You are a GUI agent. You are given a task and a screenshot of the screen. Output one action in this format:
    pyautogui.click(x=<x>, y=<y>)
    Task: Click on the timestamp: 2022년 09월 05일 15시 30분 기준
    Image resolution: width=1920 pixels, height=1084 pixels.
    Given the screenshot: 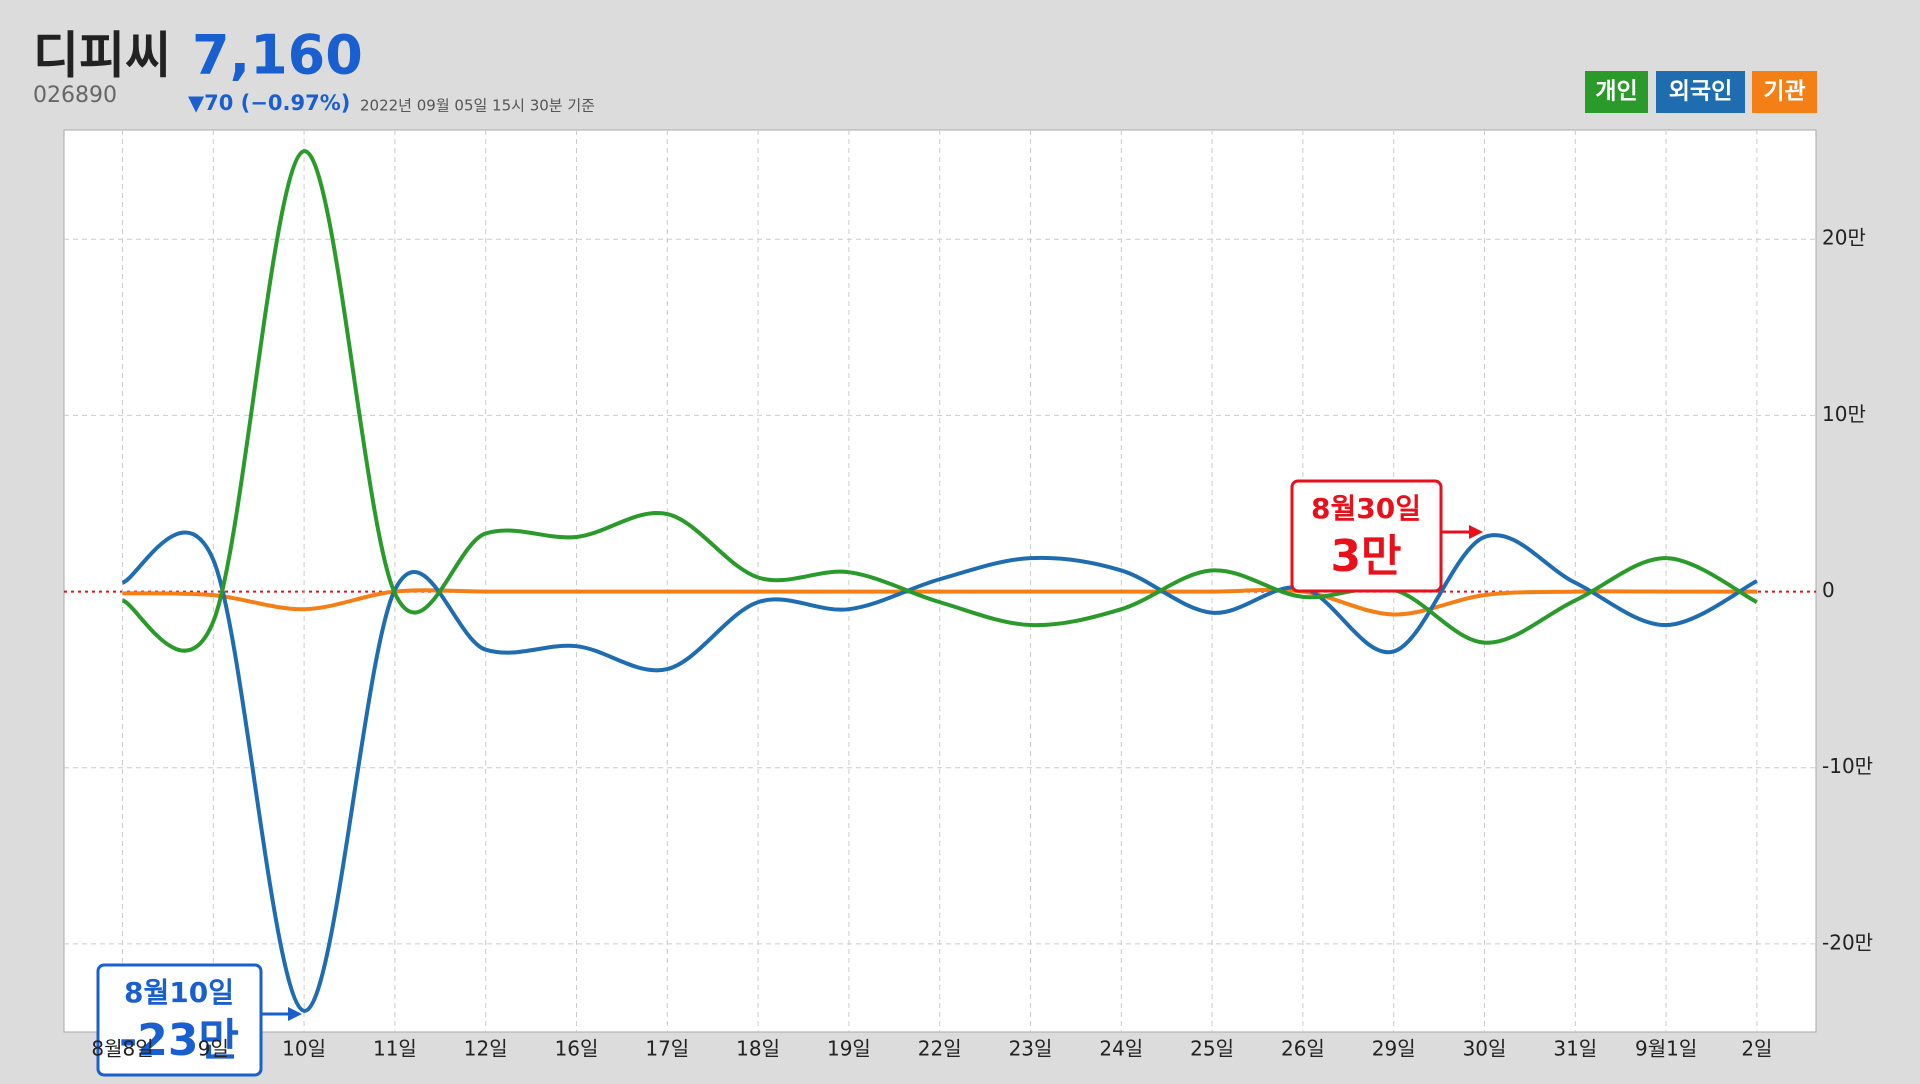 What is the action you would take?
    pyautogui.click(x=477, y=106)
    